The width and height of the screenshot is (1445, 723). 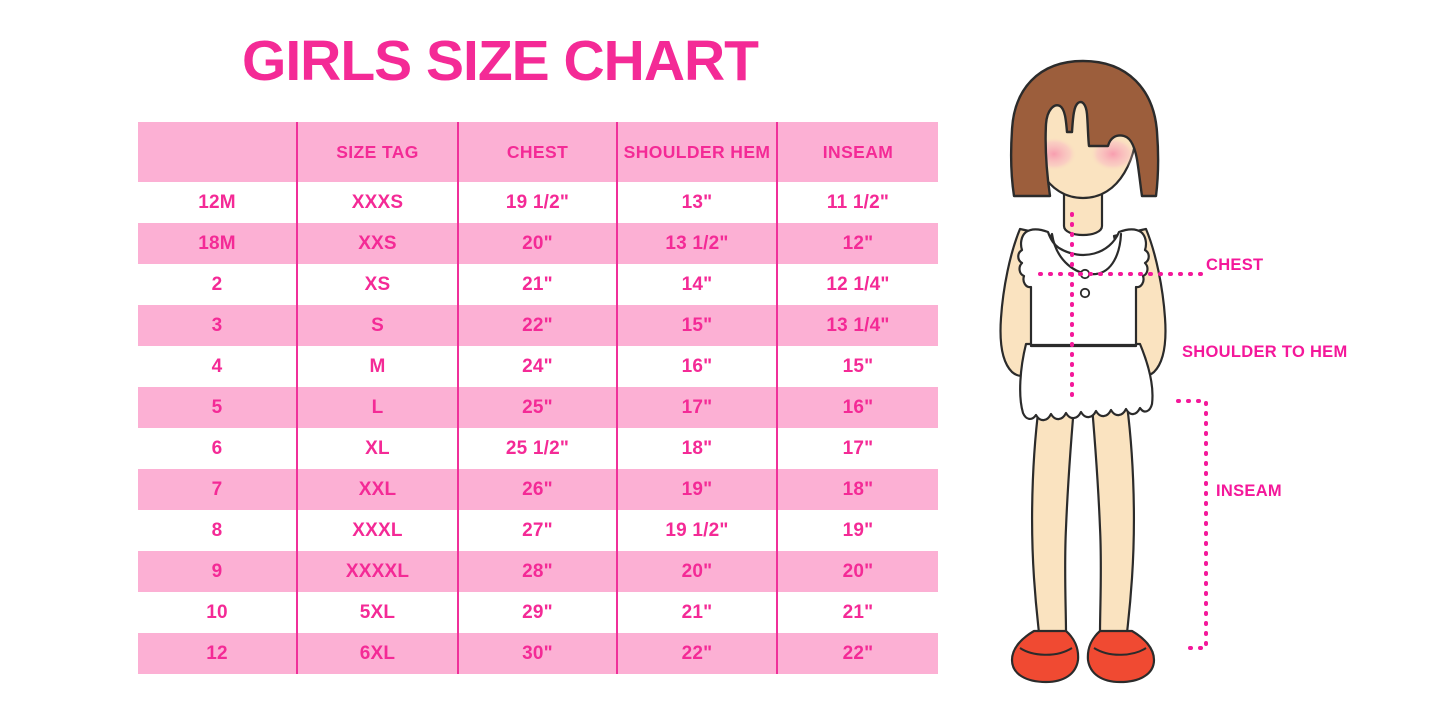 I want to click on cell-inseam: 17", so click(x=857, y=448).